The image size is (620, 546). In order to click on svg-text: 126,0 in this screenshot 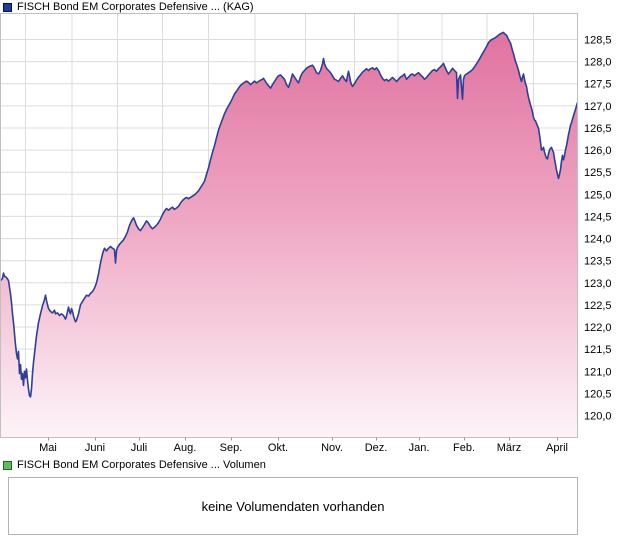, I will do `click(598, 151)`.